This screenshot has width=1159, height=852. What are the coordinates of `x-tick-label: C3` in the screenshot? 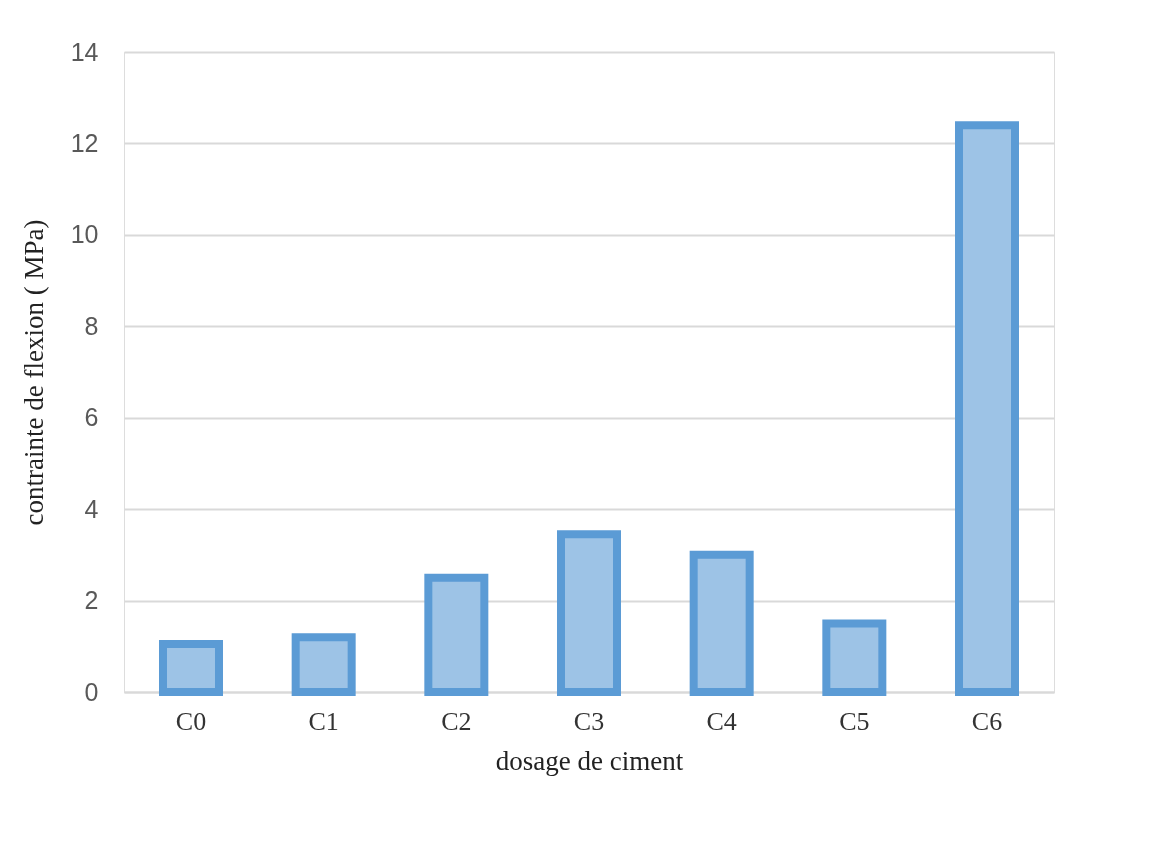 It's located at (589, 721).